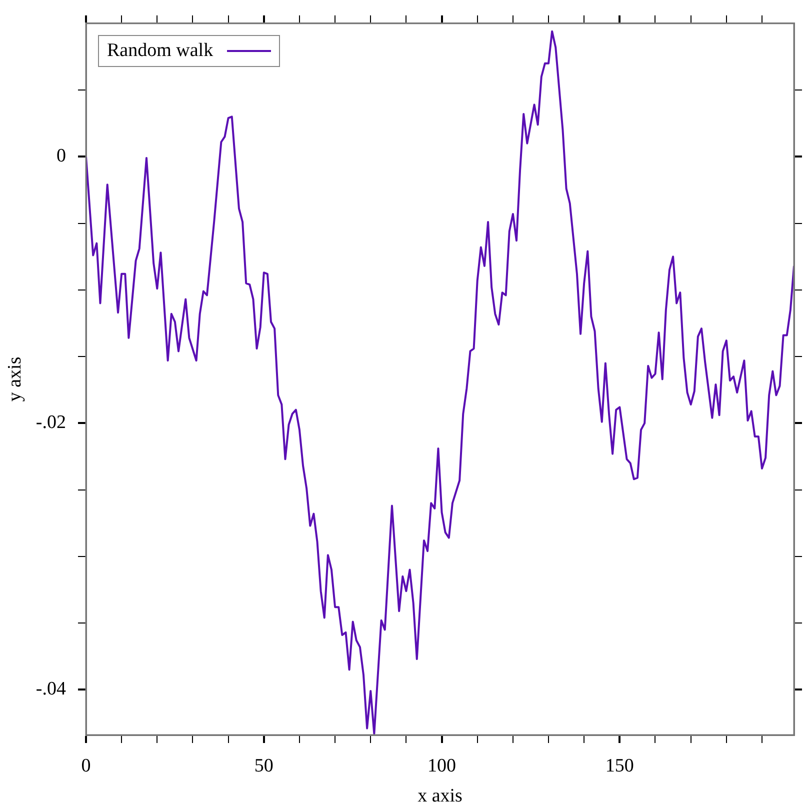 Image resolution: width=812 pixels, height=812 pixels. I want to click on x-tick-label: 0, so click(86, 765).